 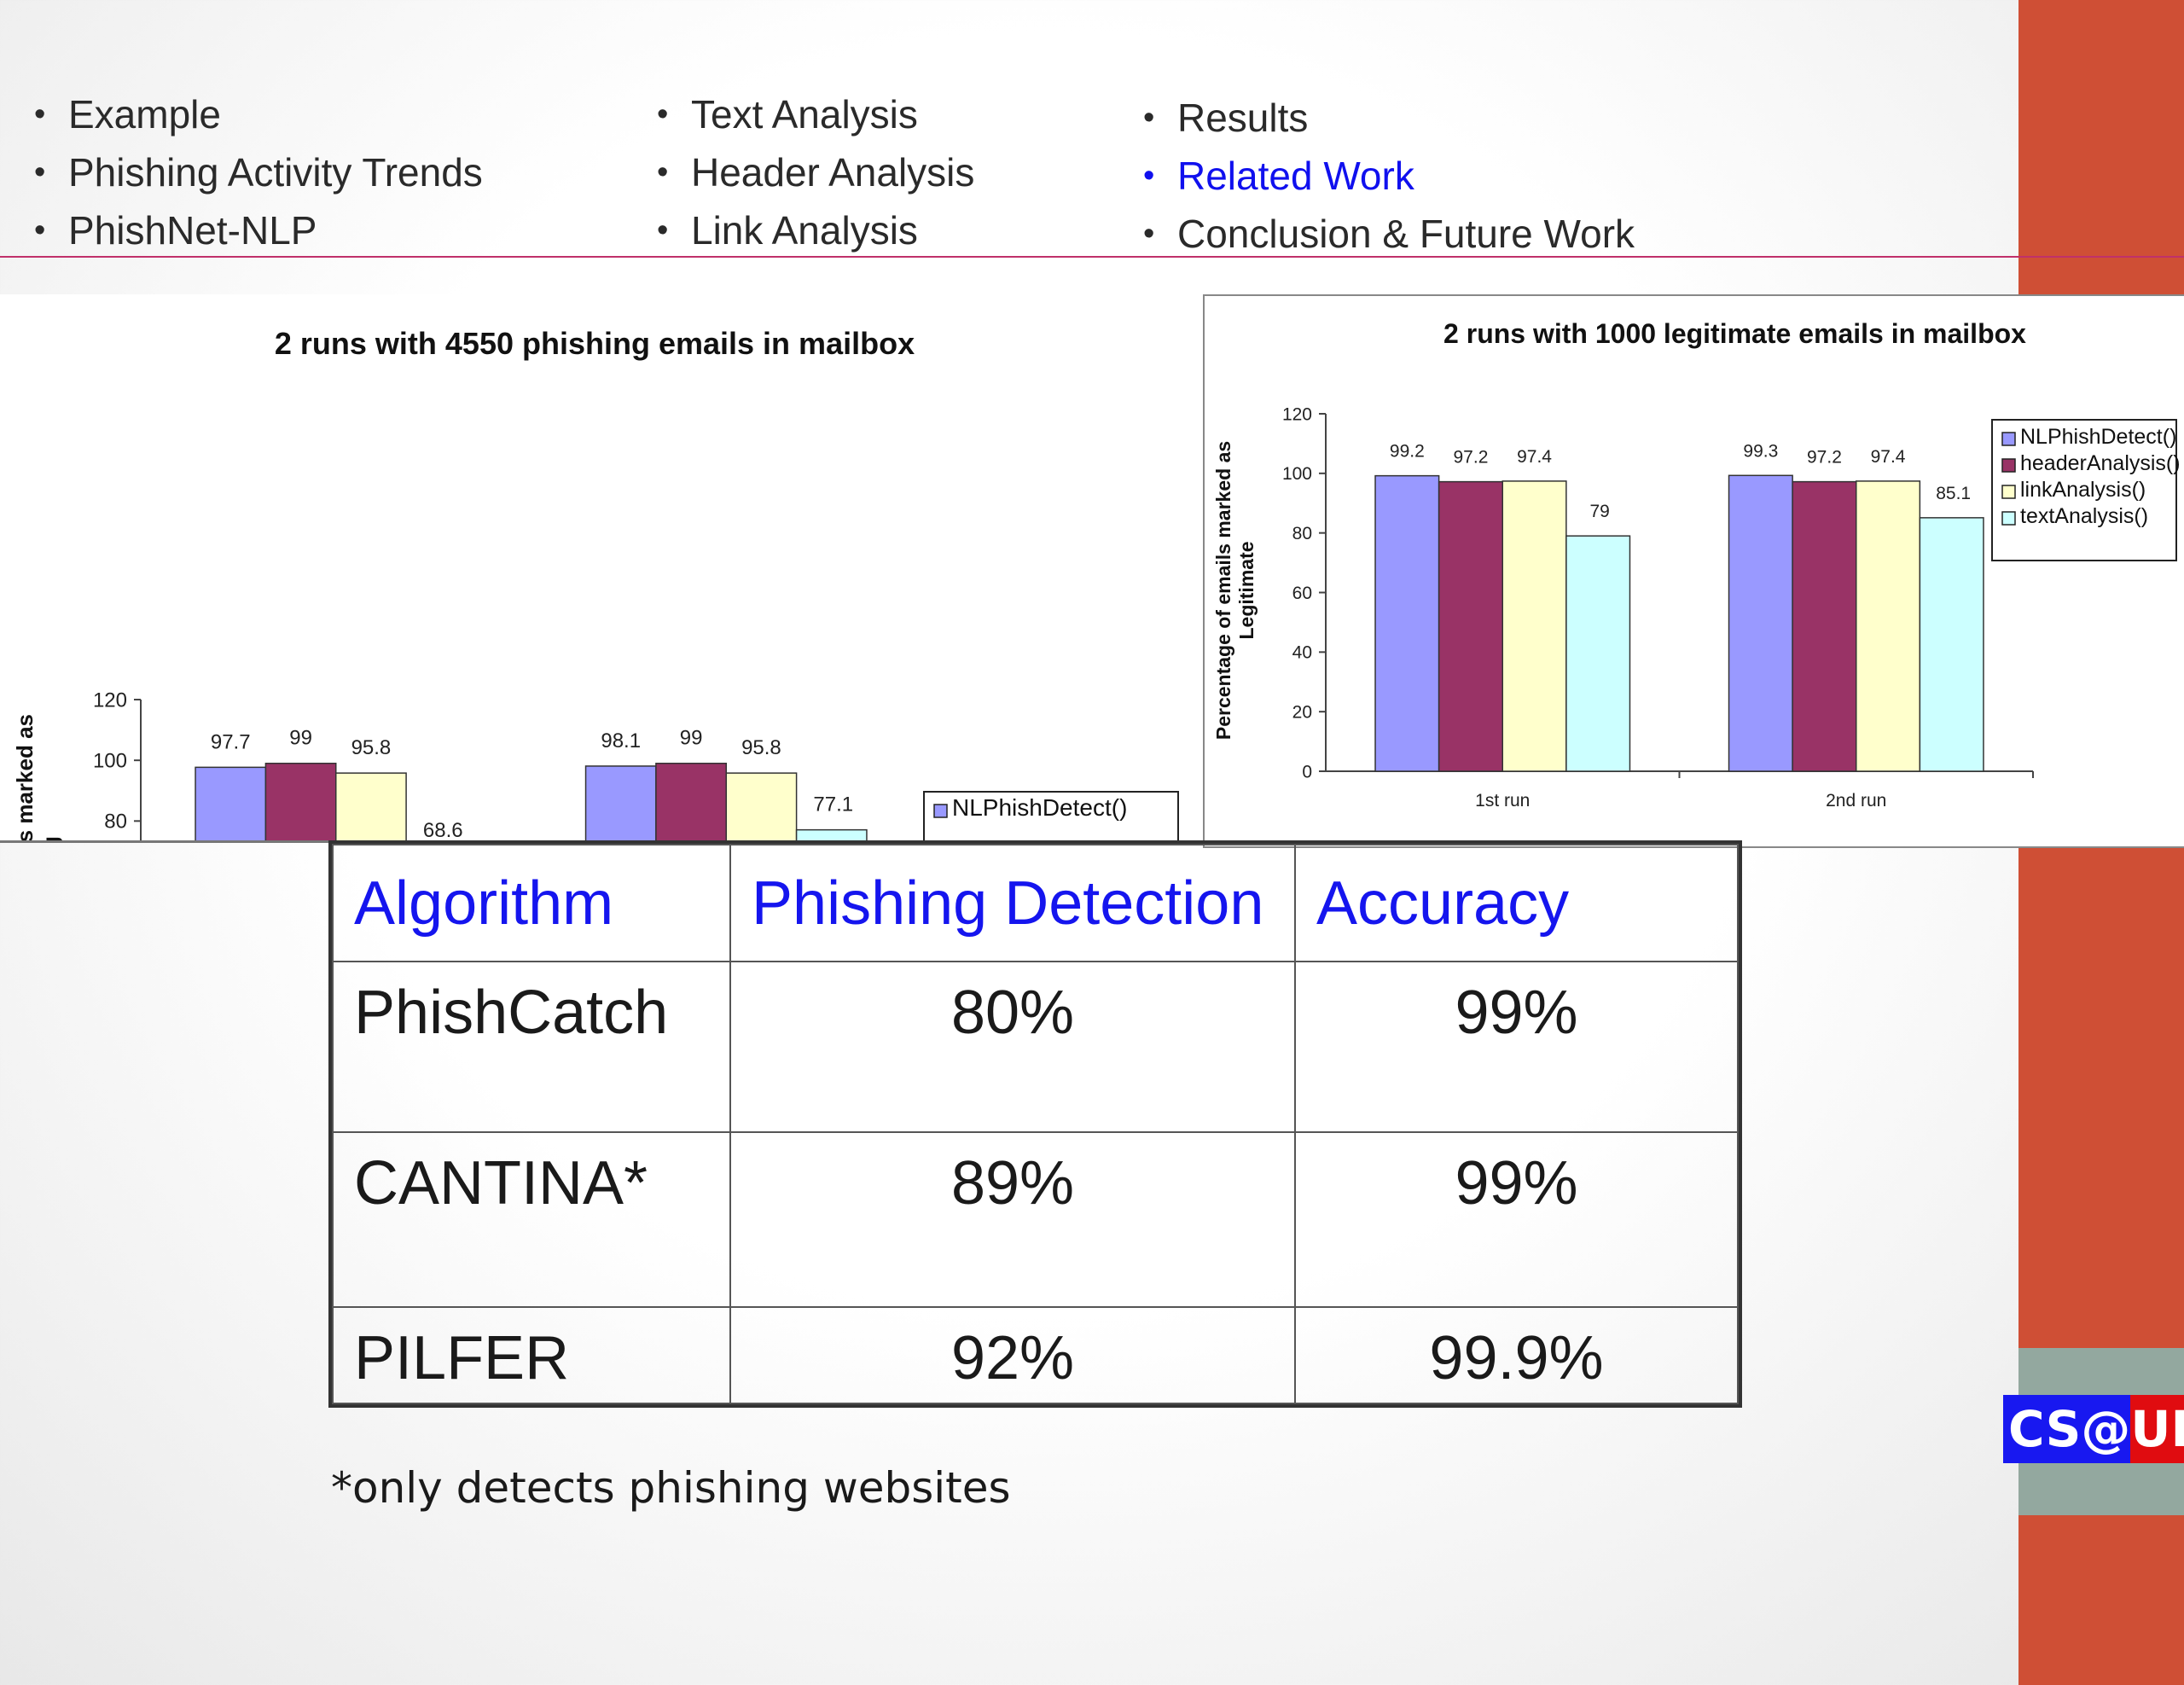 I want to click on y-axis-label: Percentage of emails marked asPhishing, so click(x=37, y=777).